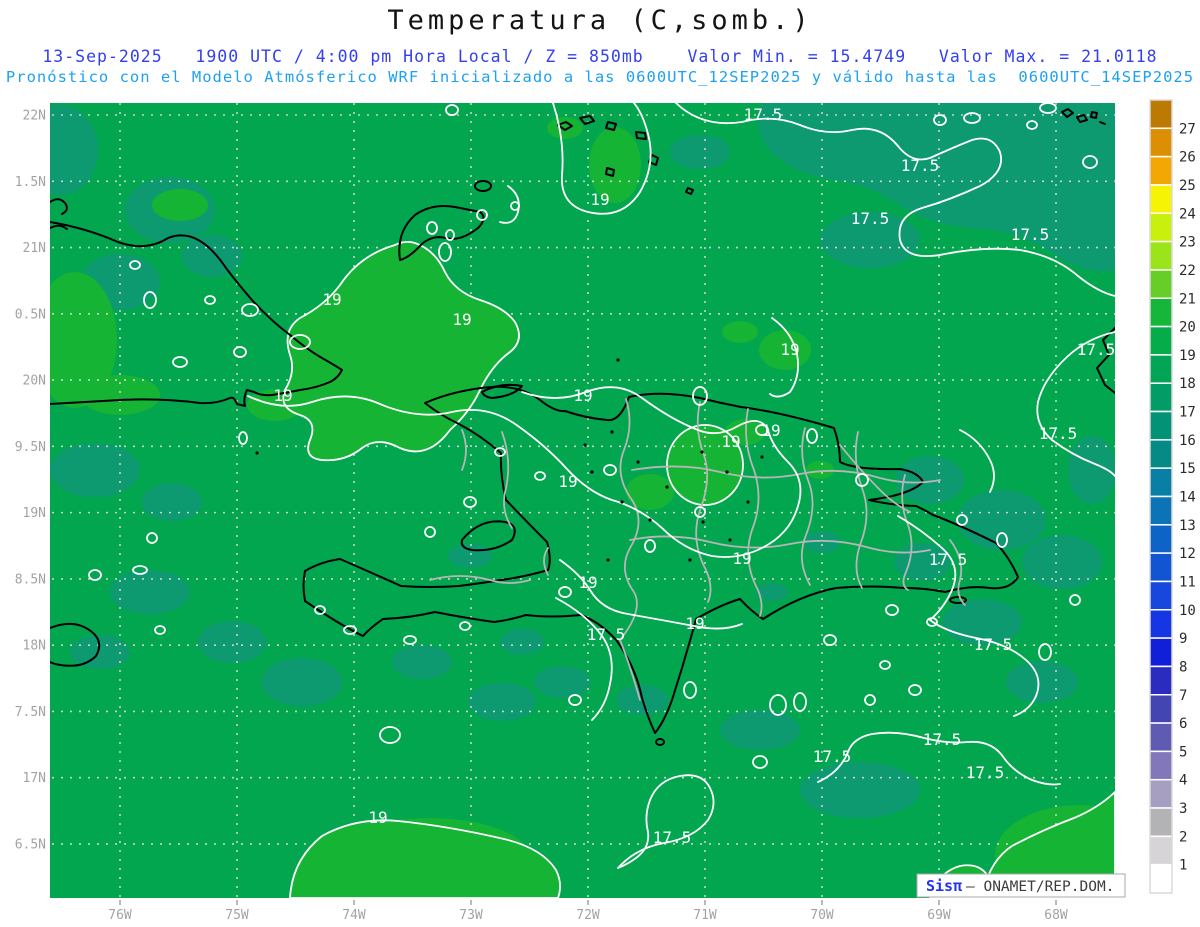 This screenshot has width=1200, height=927. What do you see at coordinates (1187, 186) in the screenshot?
I see `colorbar-tick-label: 25` at bounding box center [1187, 186].